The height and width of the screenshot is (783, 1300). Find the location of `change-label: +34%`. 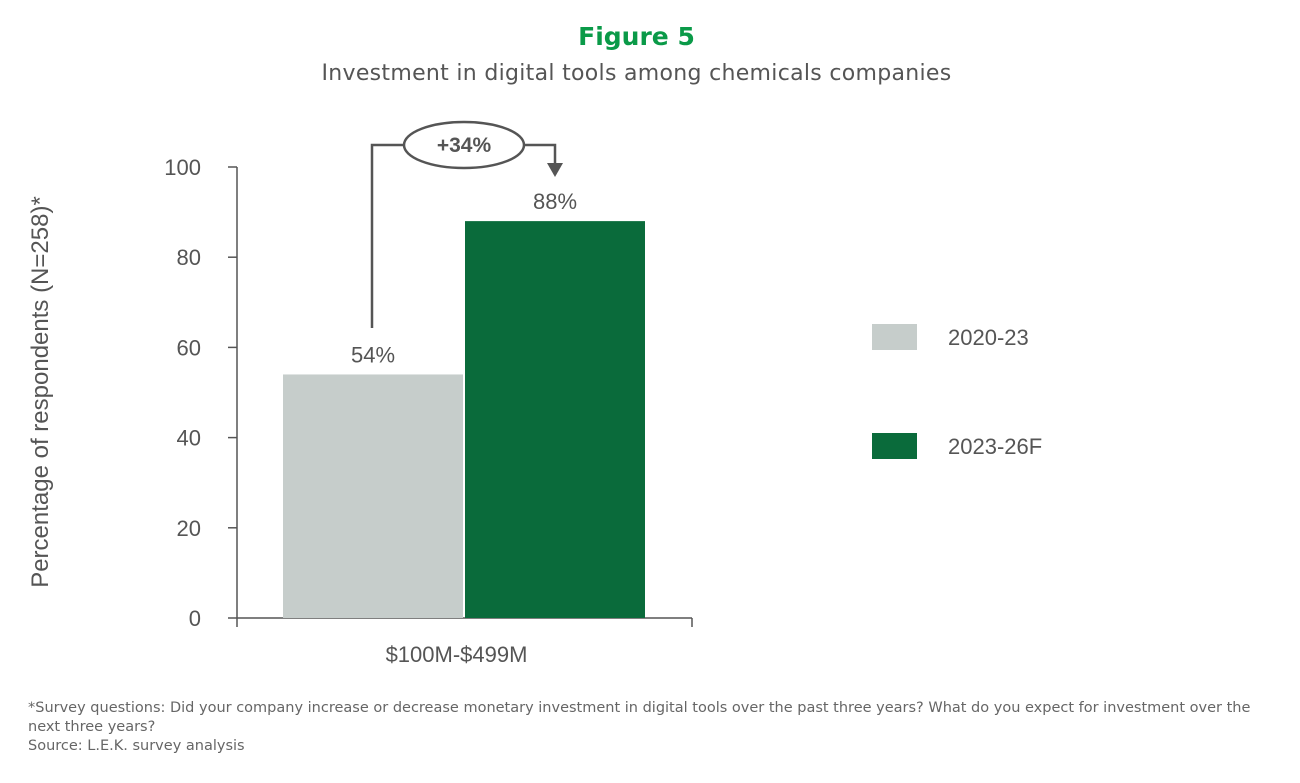

change-label: +34% is located at coordinates (464, 145).